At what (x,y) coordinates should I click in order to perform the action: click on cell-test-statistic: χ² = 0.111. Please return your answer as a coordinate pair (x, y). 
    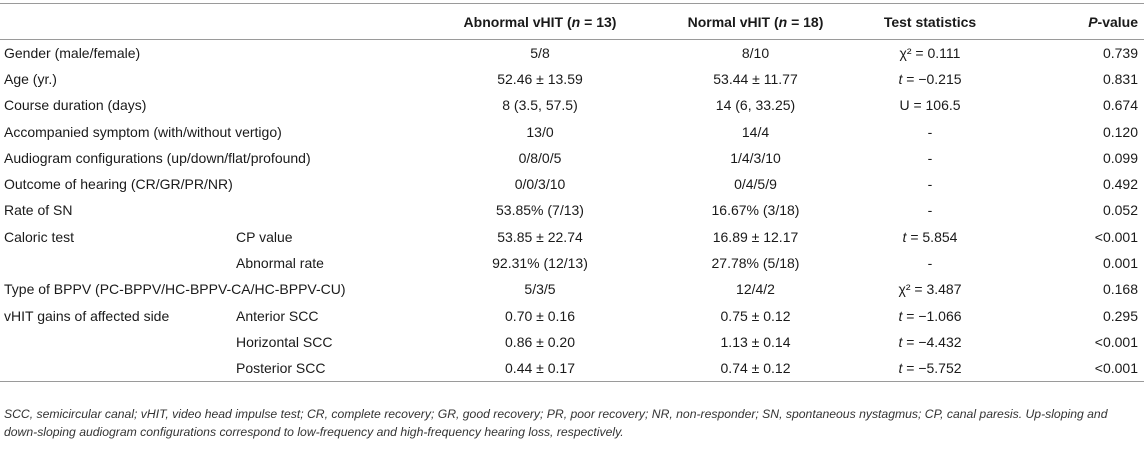
    Looking at the image, I should click on (930, 52).